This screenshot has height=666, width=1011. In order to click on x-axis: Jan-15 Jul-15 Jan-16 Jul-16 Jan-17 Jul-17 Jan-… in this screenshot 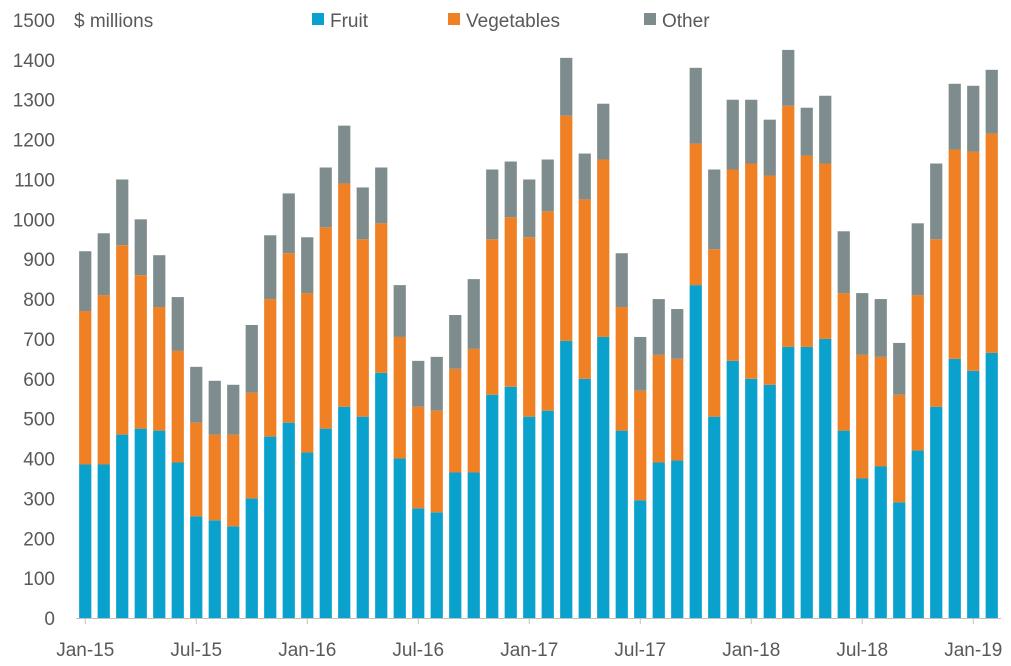, I will do `click(529, 639)`.